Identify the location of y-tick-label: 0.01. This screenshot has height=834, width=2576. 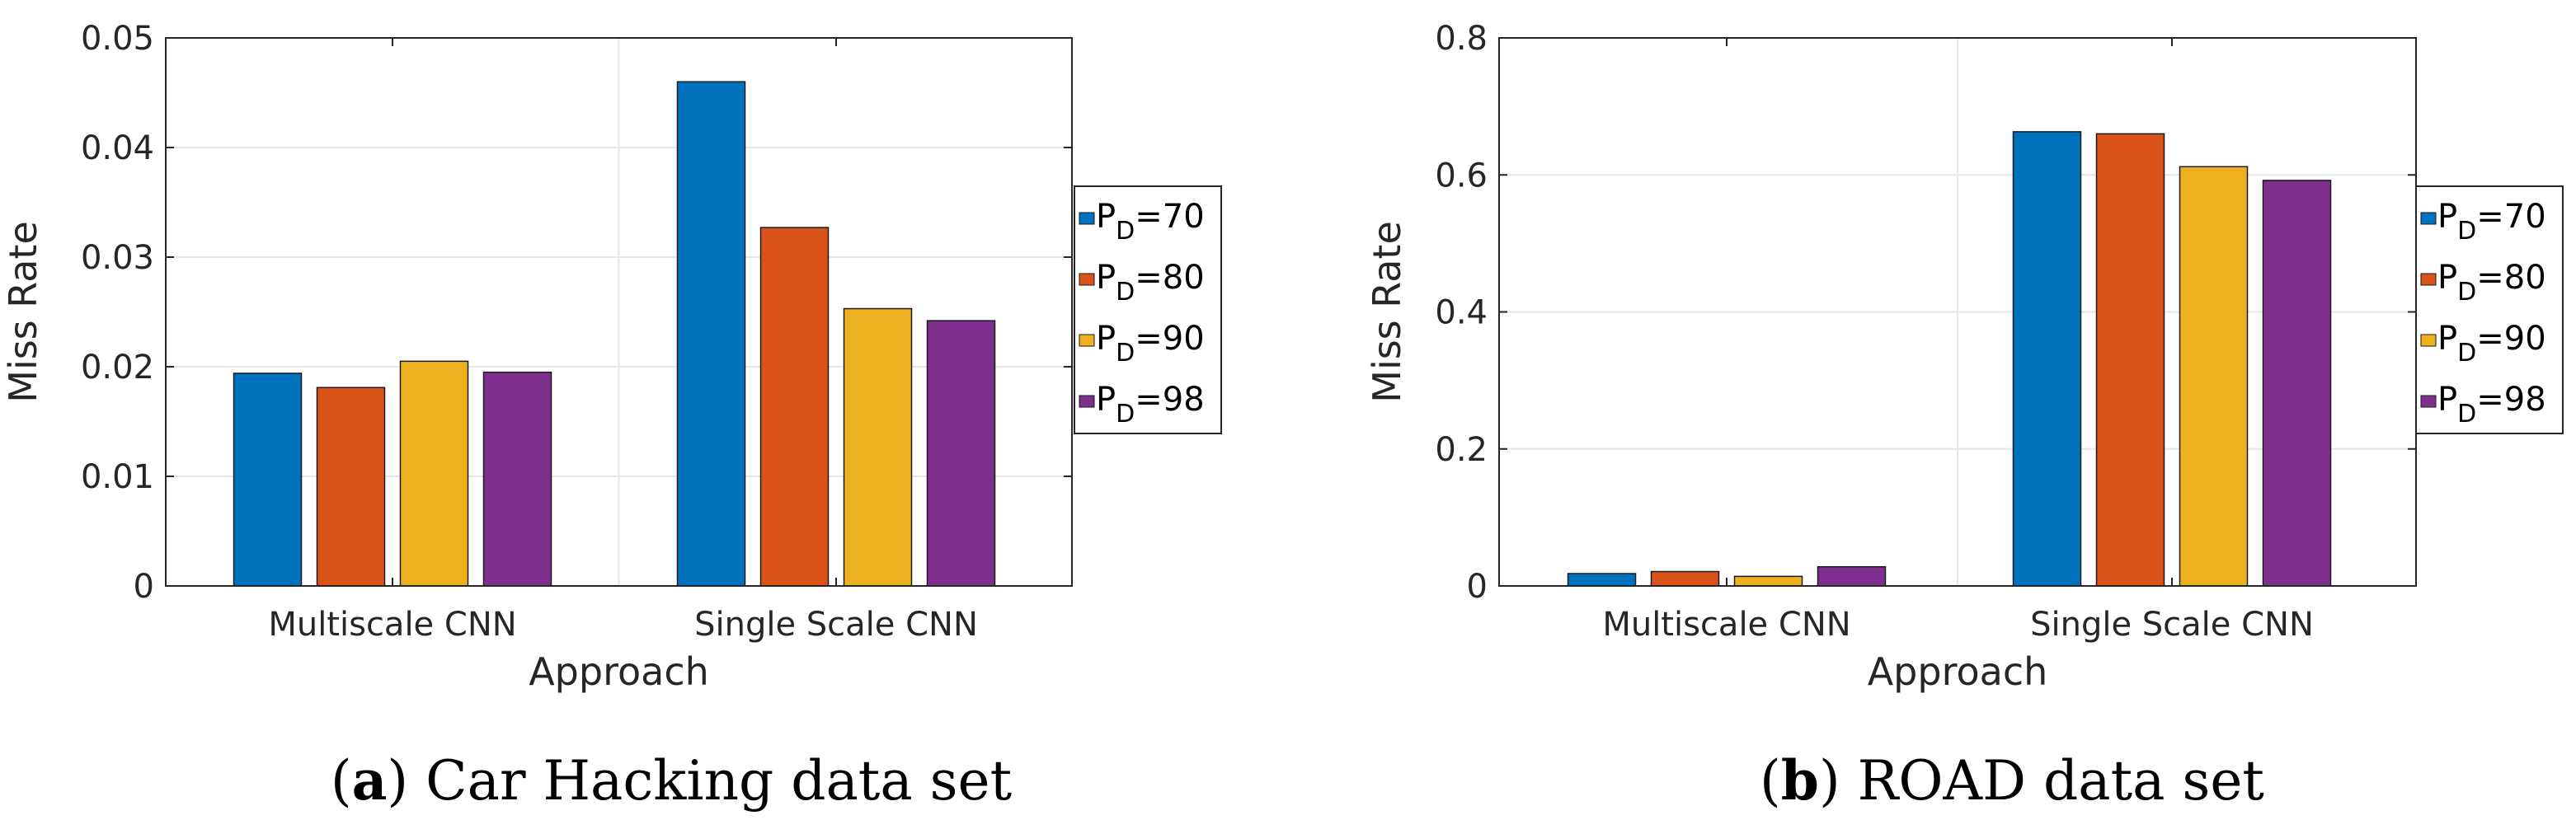
(117, 477).